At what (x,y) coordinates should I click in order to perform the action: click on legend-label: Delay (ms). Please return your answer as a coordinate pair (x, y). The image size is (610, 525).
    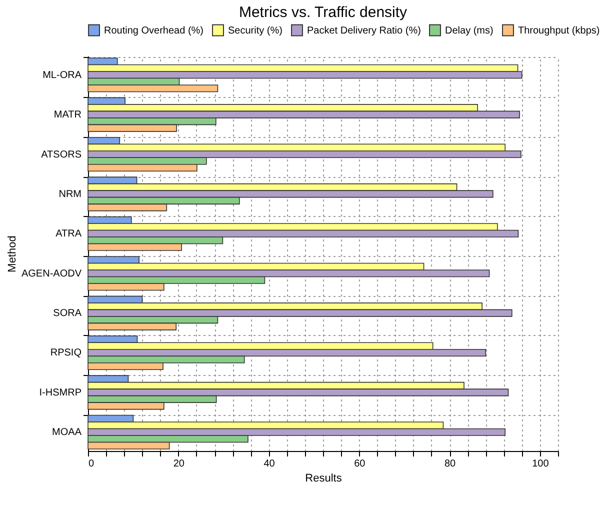
    Looking at the image, I should click on (469, 30).